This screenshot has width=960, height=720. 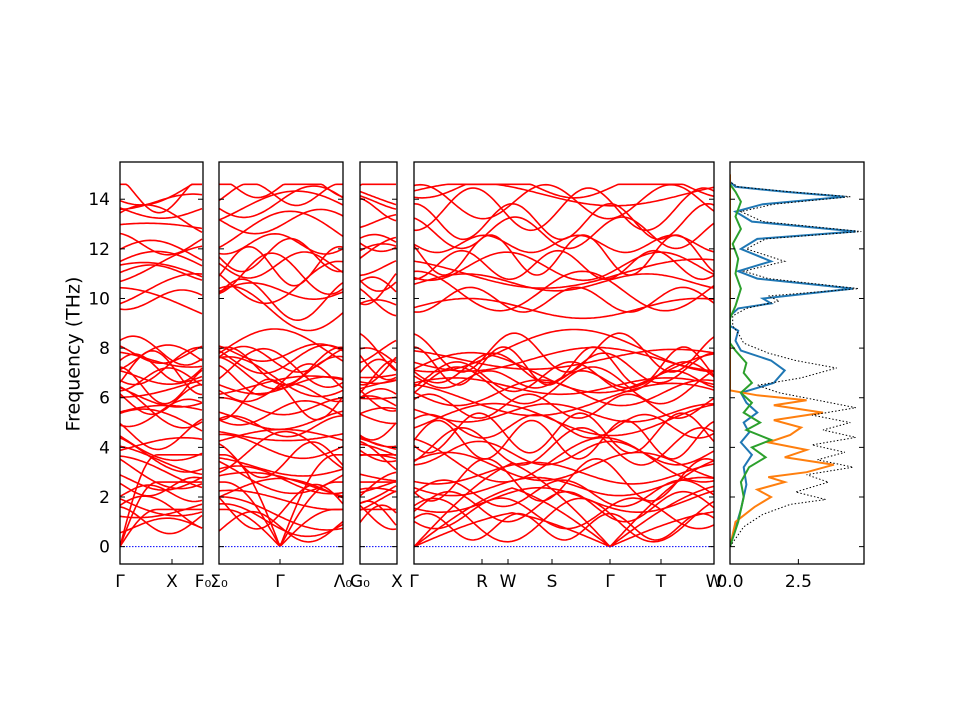 What do you see at coordinates (74, 354) in the screenshot?
I see `y-axis-title: Frequency (THz)` at bounding box center [74, 354].